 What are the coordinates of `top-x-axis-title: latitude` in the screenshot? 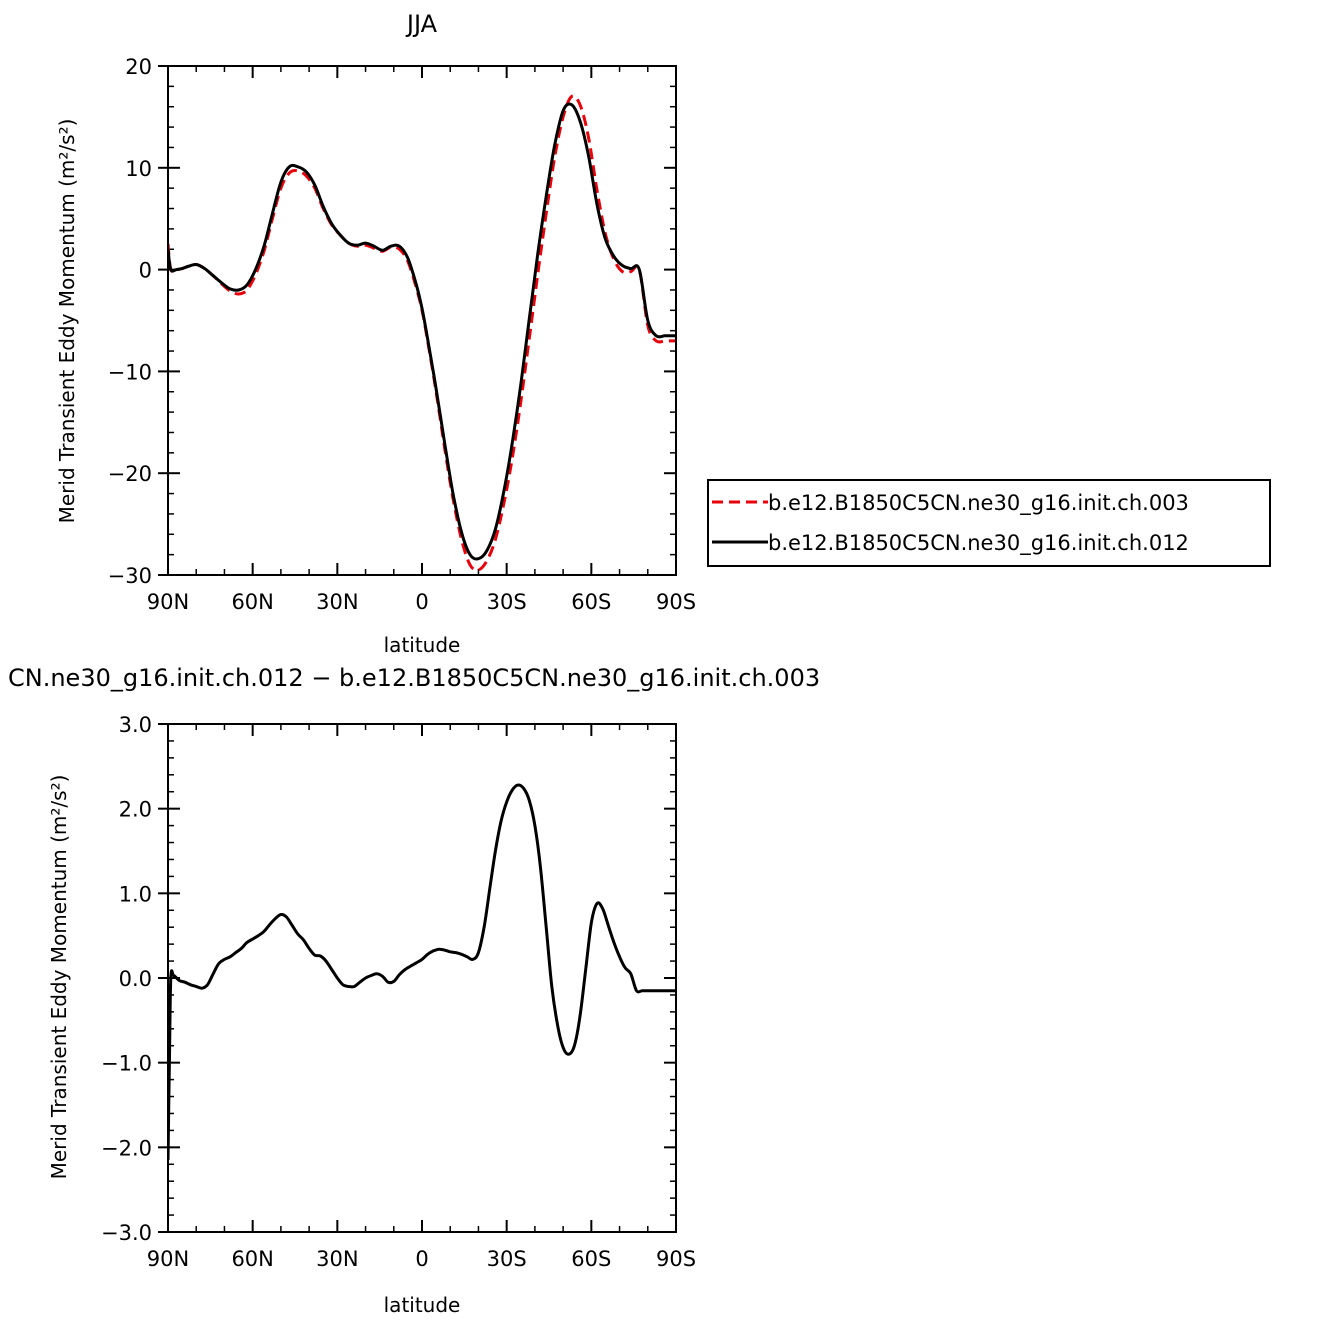 It's located at (422, 645).